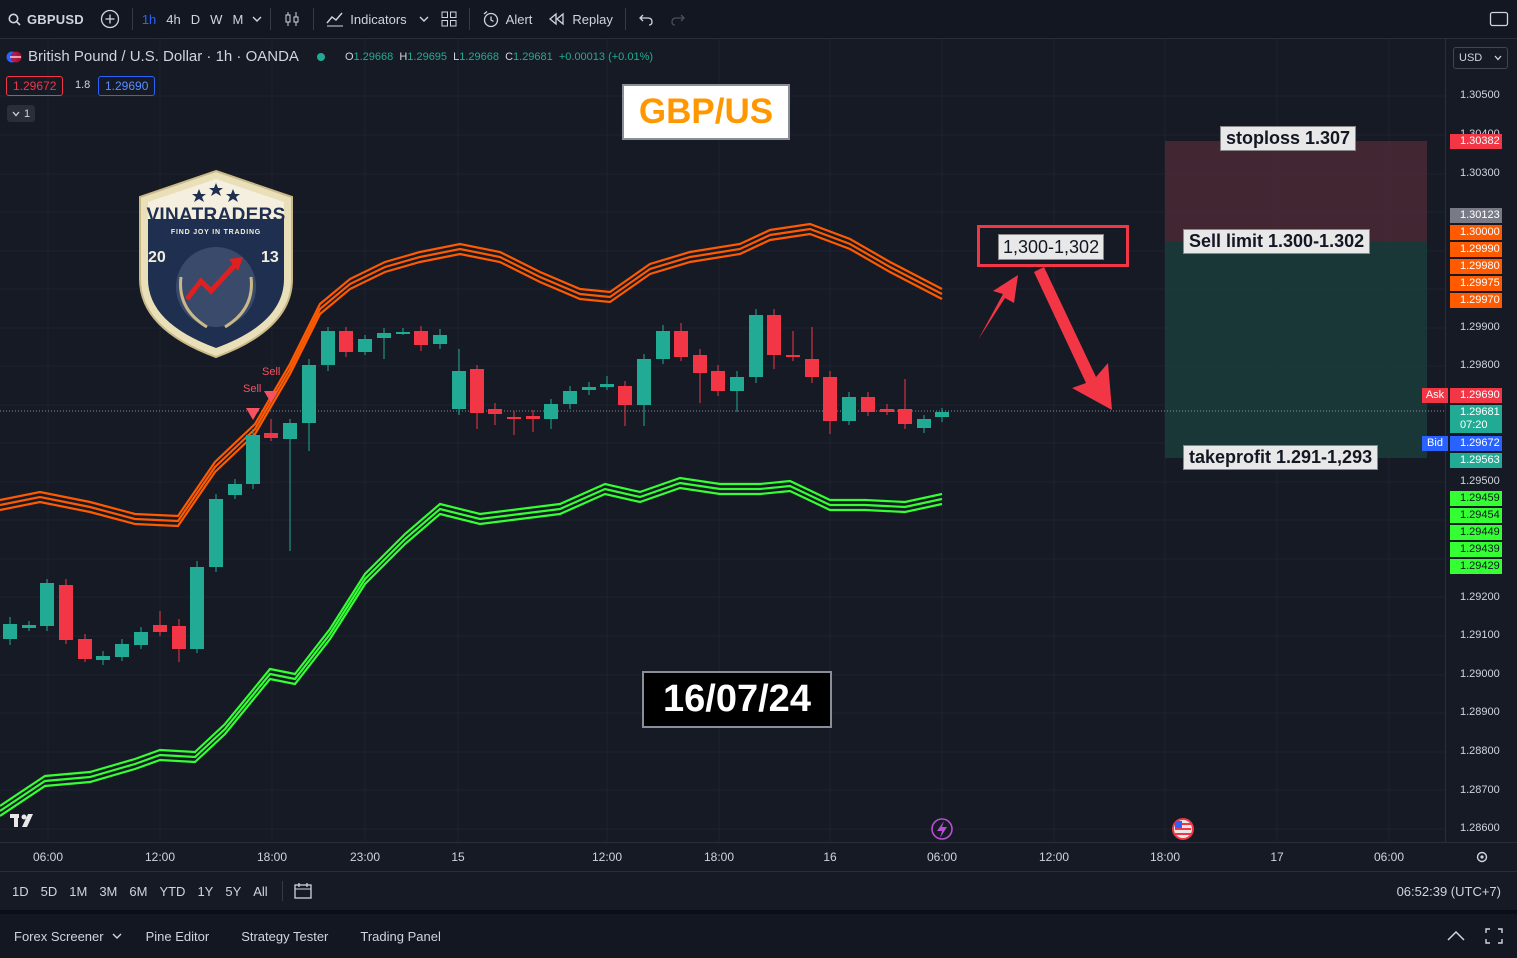  Describe the element at coordinates (117, 936) in the screenshot. I see `chevron-down-icon` at that location.